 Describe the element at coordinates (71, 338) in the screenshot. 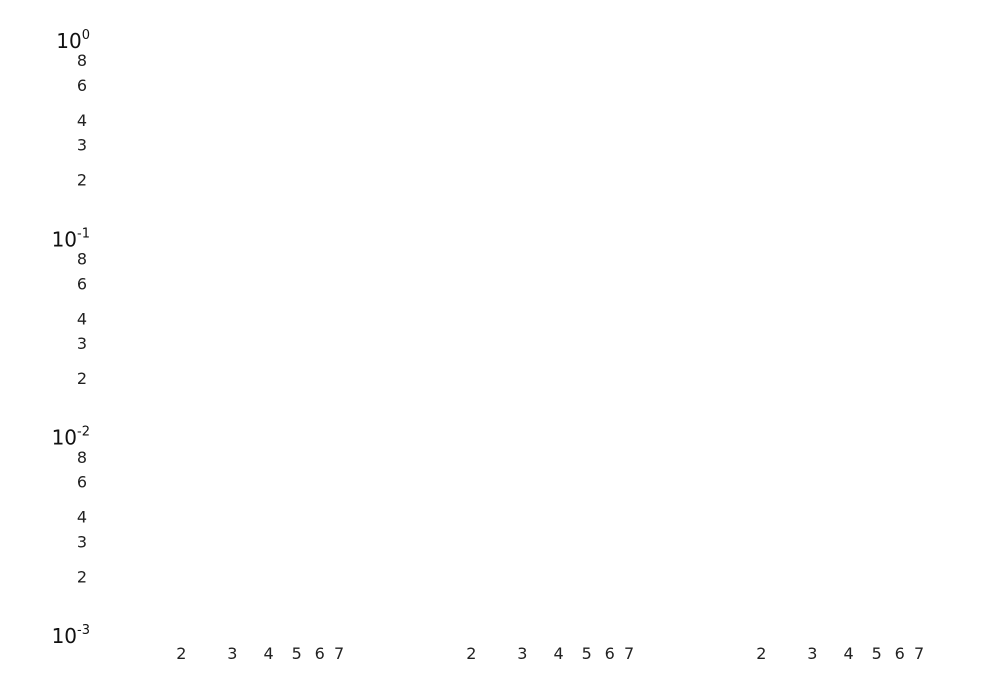

I see `y-major-tick-labels: 10⁰ 10⁻¹ 10⁻² 10⁻³` at that location.